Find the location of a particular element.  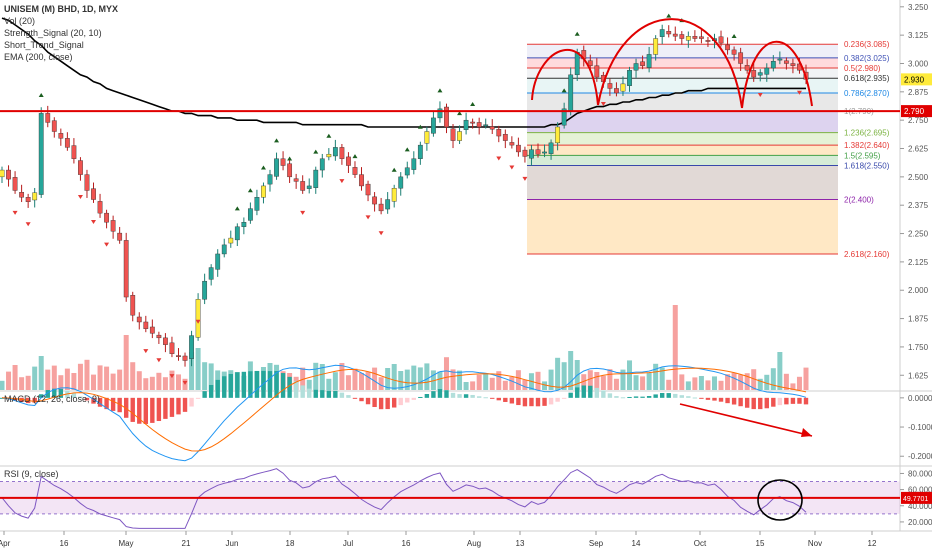

fib-level-label: 1.382(2.640) is located at coordinates (867, 145).